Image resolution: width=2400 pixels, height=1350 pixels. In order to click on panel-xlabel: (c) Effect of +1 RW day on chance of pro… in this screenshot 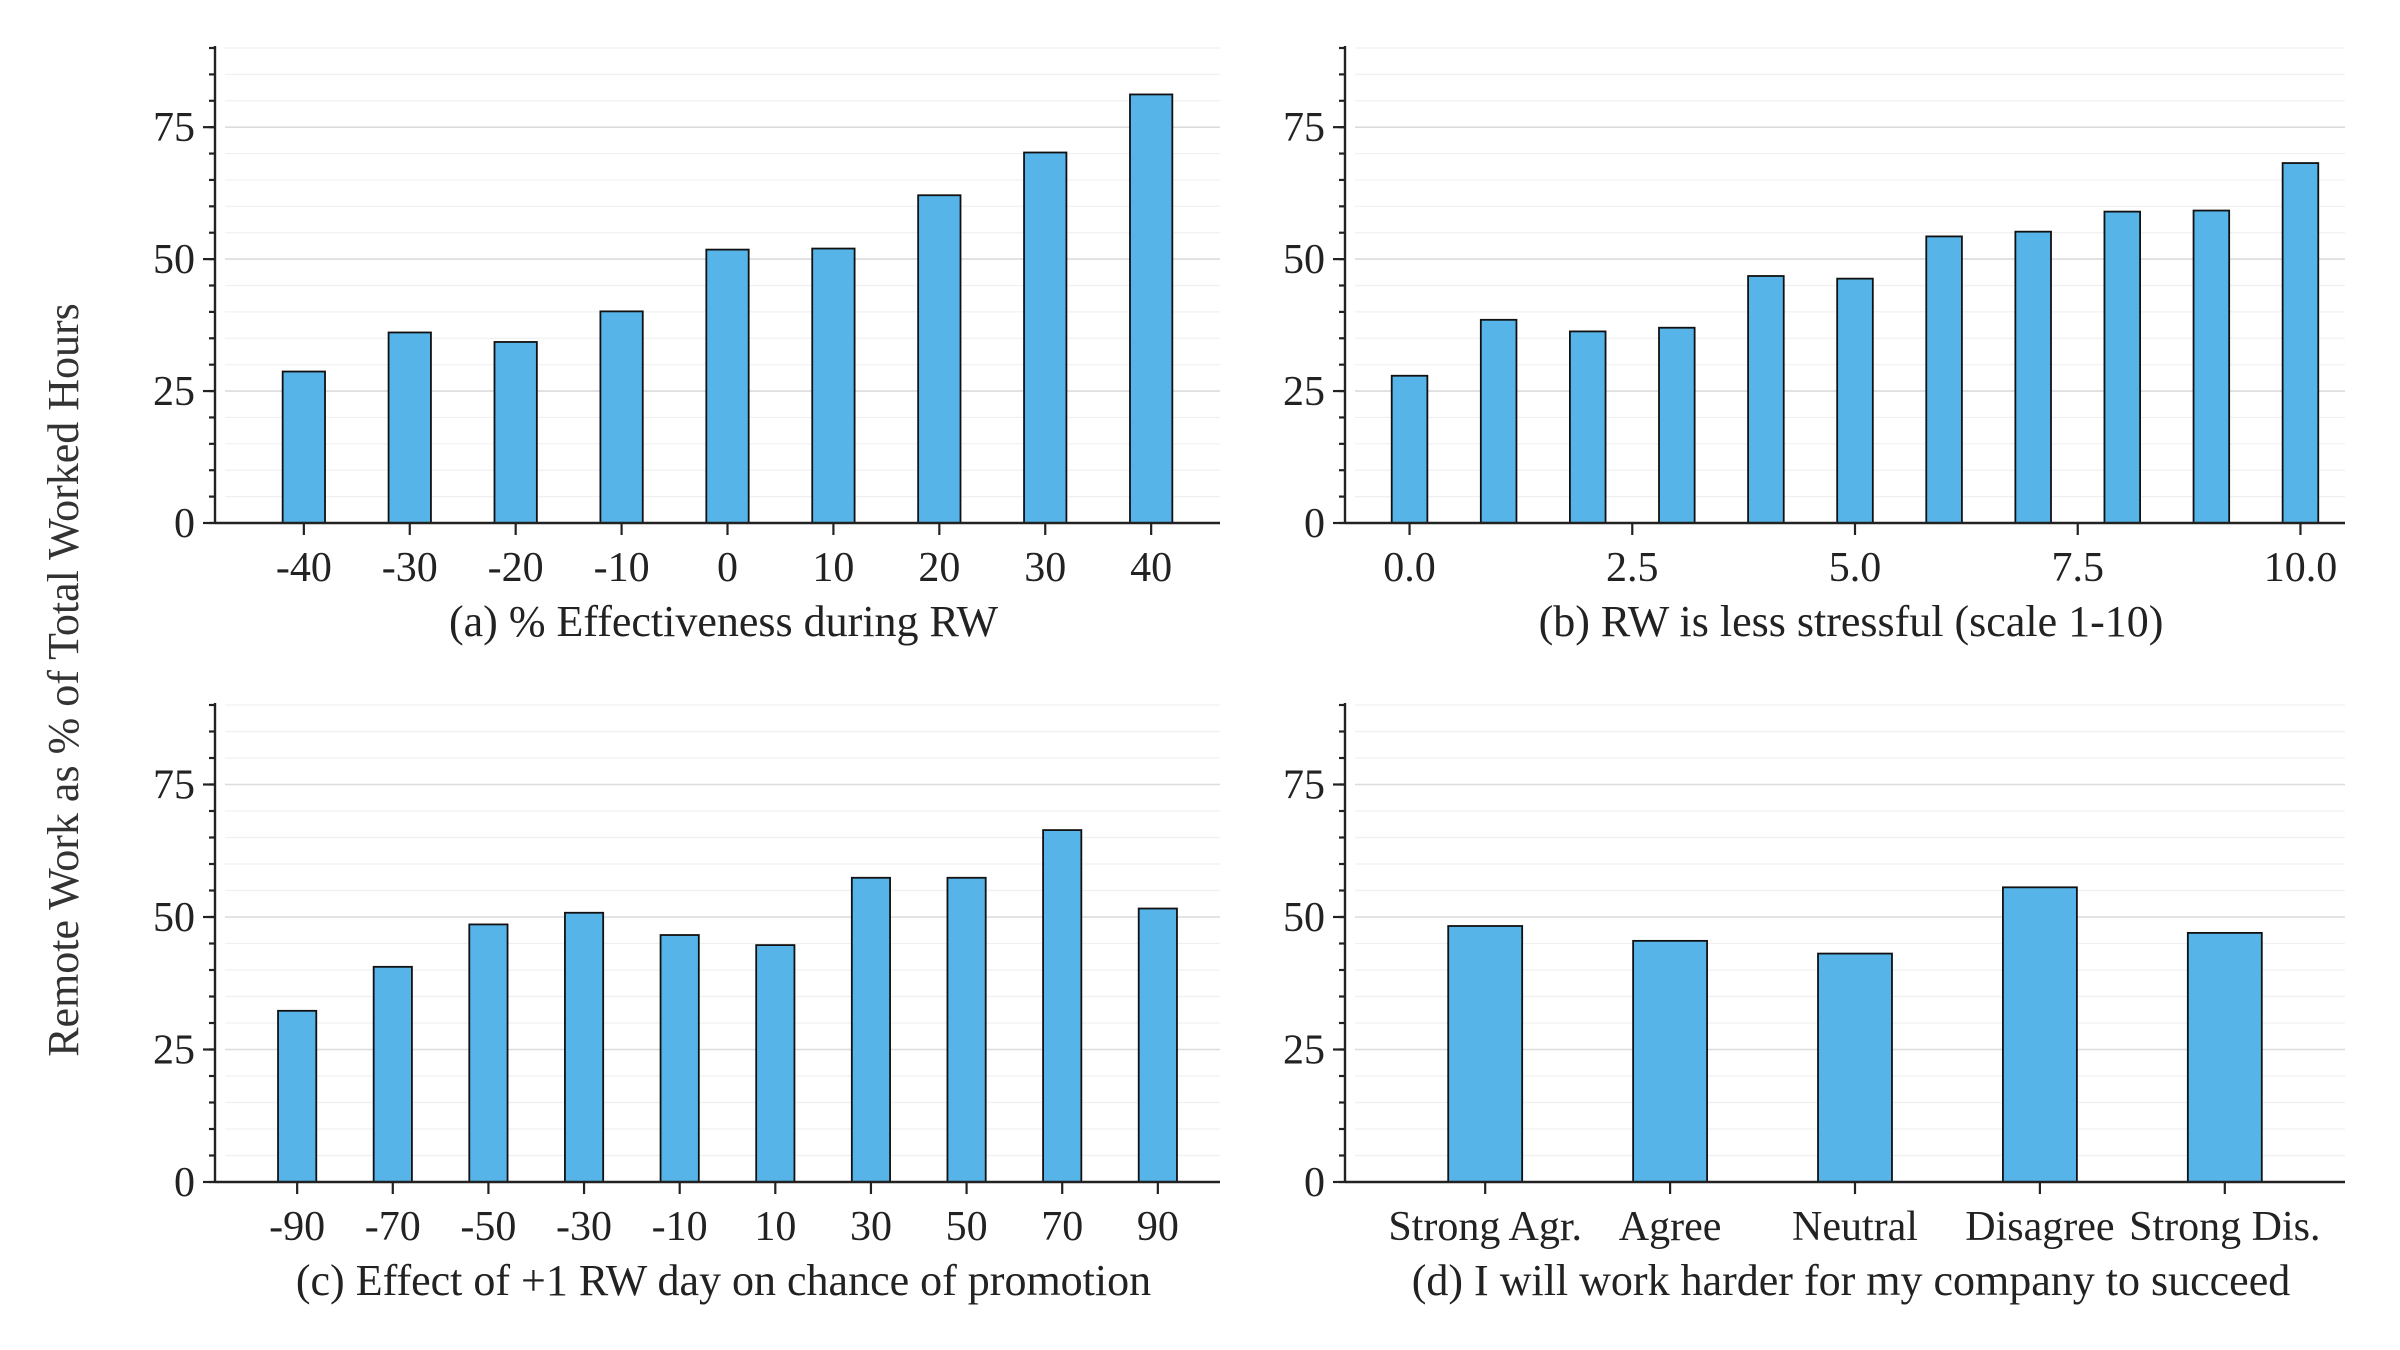, I will do `click(723, 1280)`.